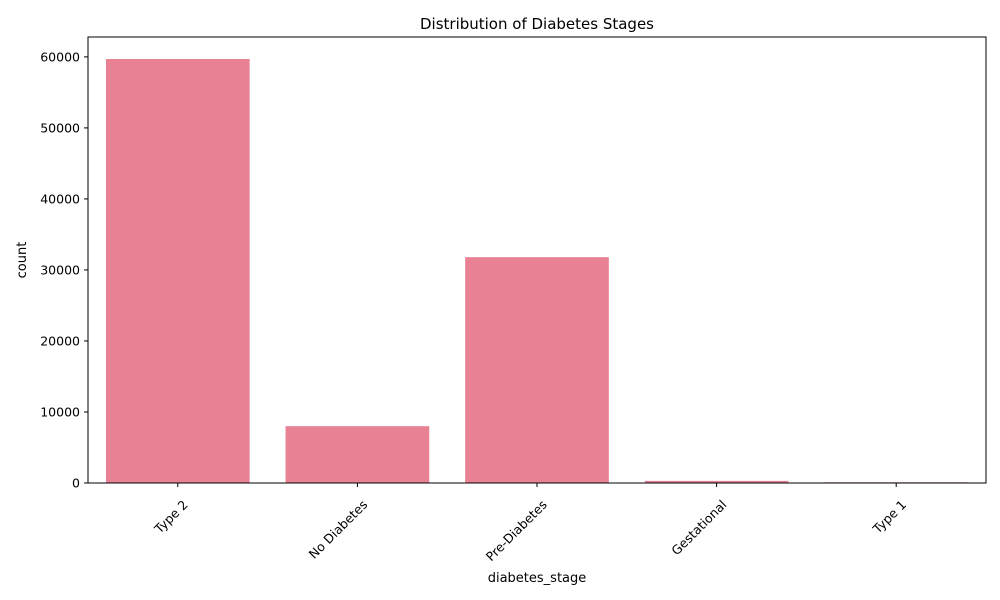  I want to click on y-axis-label: count, so click(22, 260).